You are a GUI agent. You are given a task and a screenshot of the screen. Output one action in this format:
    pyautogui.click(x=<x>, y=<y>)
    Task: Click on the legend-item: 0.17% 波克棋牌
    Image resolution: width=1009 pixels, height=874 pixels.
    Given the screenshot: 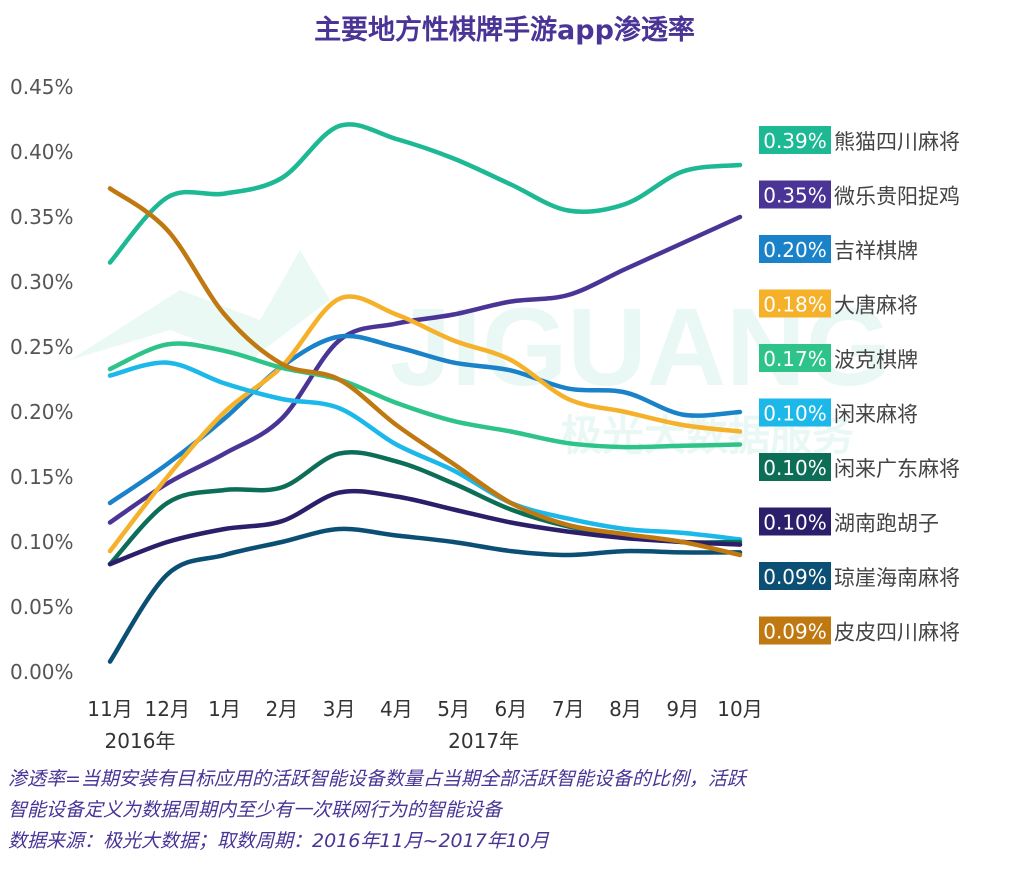 What is the action you would take?
    pyautogui.click(x=838, y=358)
    